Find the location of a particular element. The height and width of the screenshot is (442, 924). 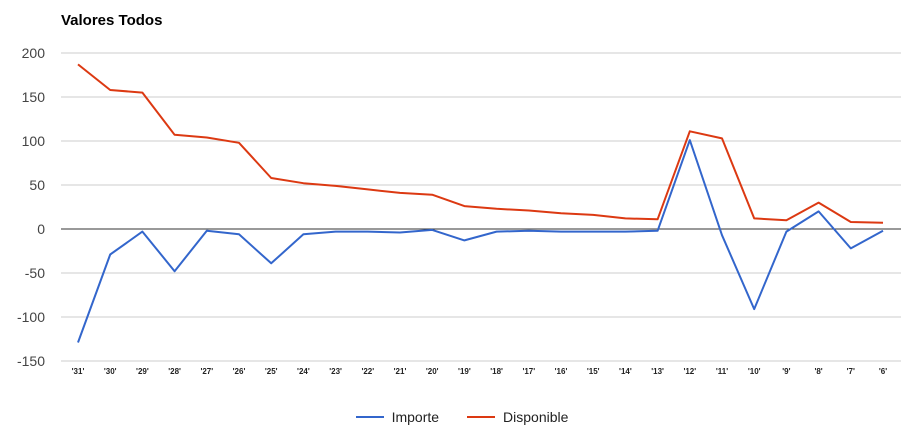

x-tick-label: '22' is located at coordinates (367, 371).